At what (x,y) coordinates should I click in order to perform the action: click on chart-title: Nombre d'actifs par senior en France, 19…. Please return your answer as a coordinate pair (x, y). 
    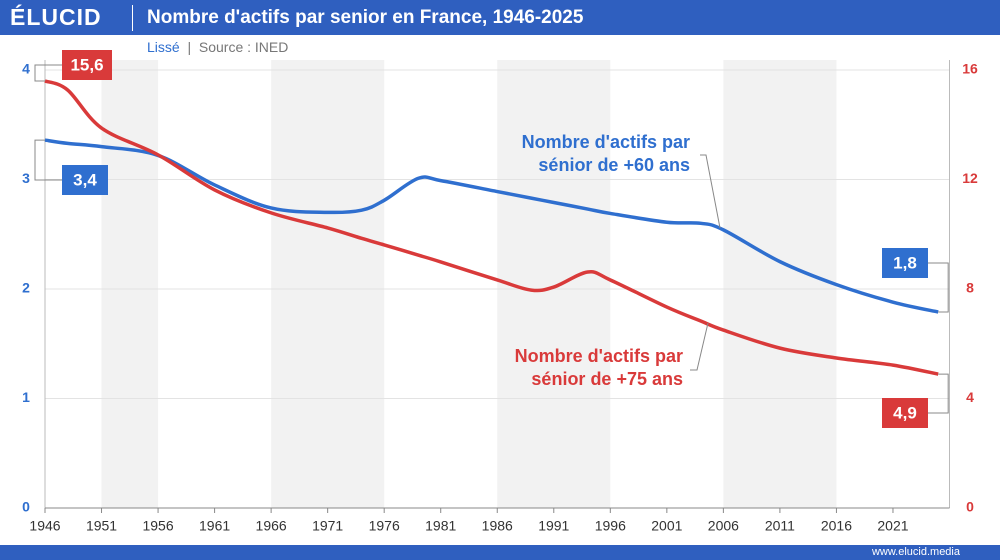
    Looking at the image, I should click on (365, 17).